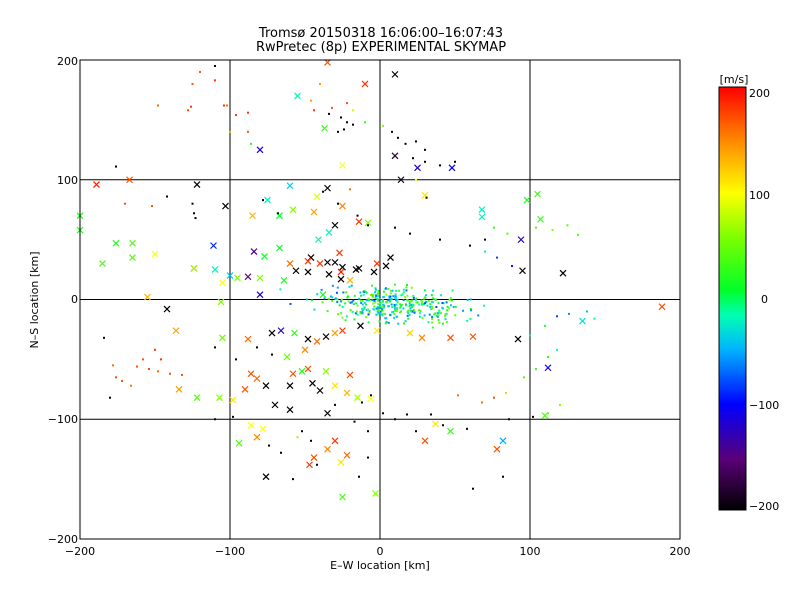 The width and height of the screenshot is (800, 600). I want to click on y-tick-label: 200, so click(67, 61).